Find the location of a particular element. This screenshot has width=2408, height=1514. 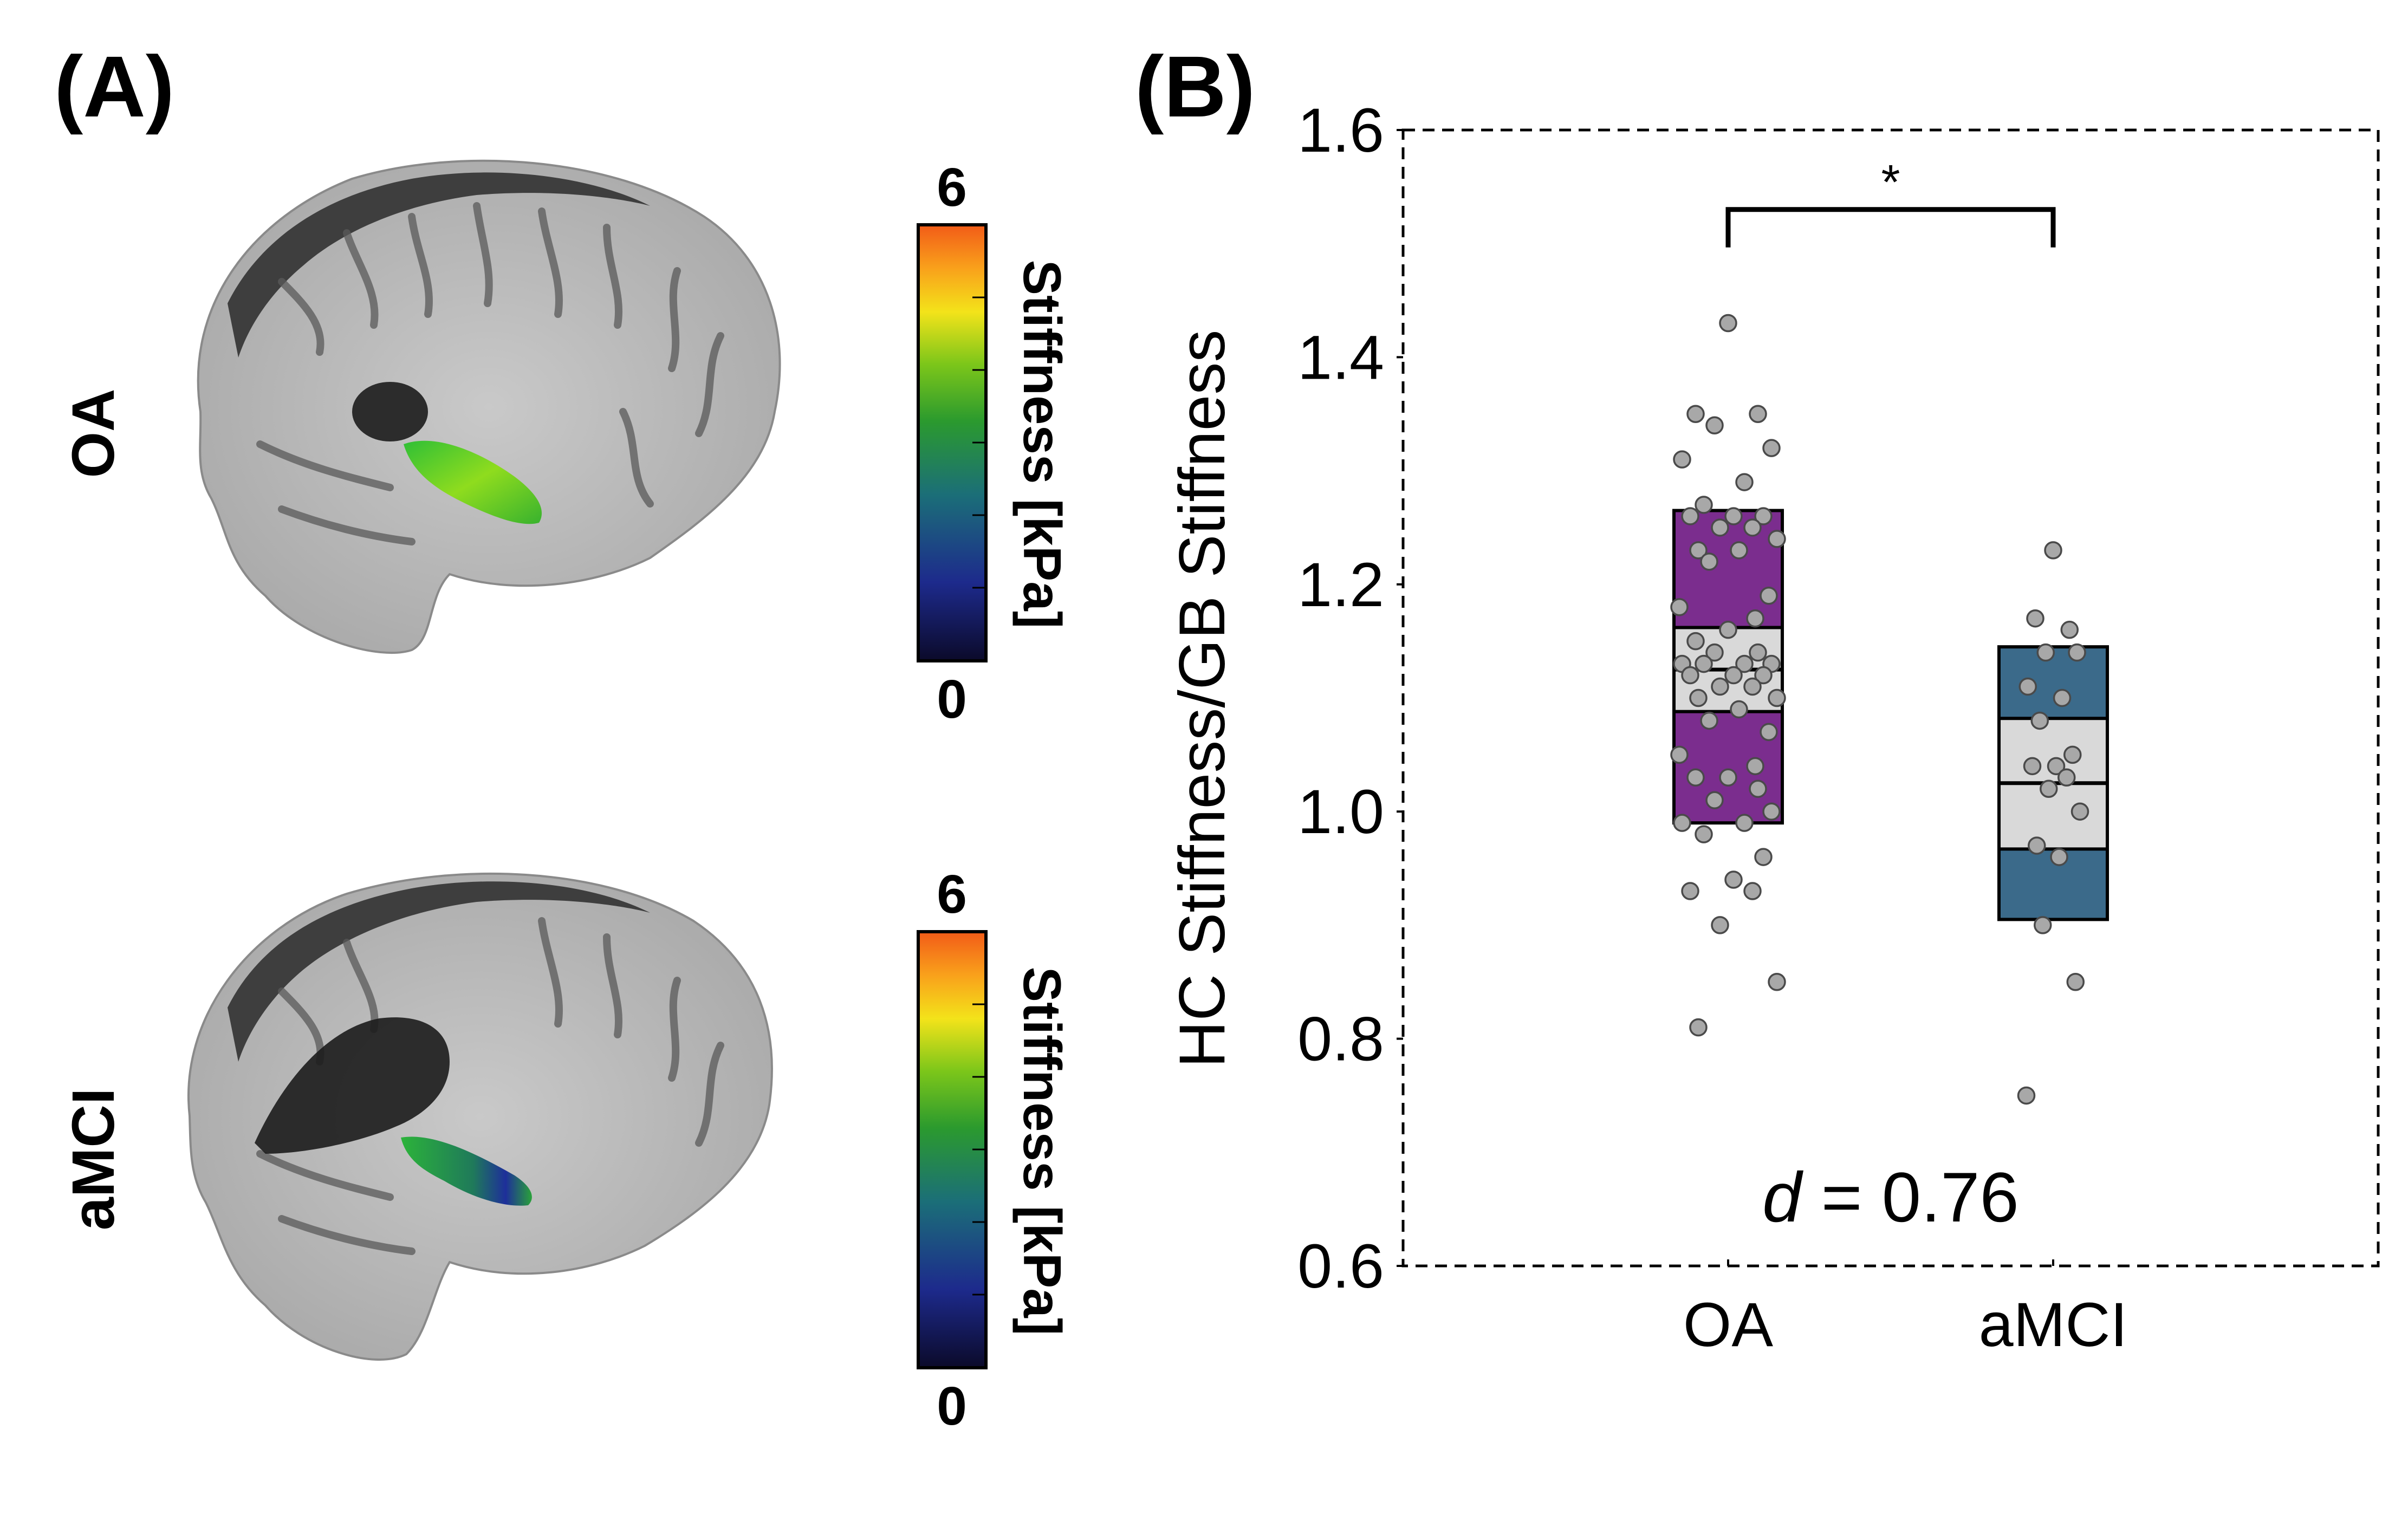

colorbar-amci-title: Stiffness [kPa] is located at coordinates (1042, 1151).